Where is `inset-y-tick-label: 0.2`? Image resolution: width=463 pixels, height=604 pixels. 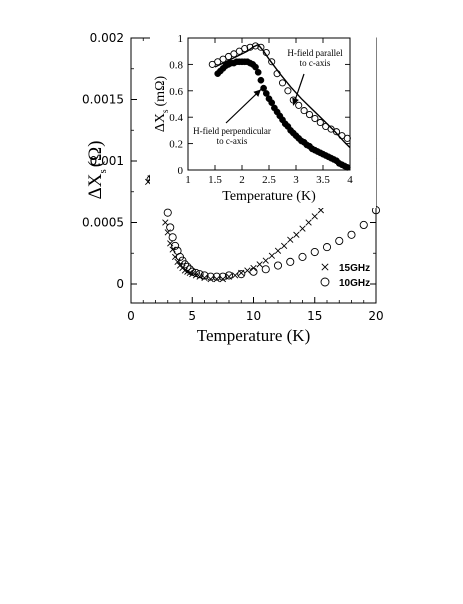
inset-y-tick-label: 0.2 is located at coordinates (176, 145).